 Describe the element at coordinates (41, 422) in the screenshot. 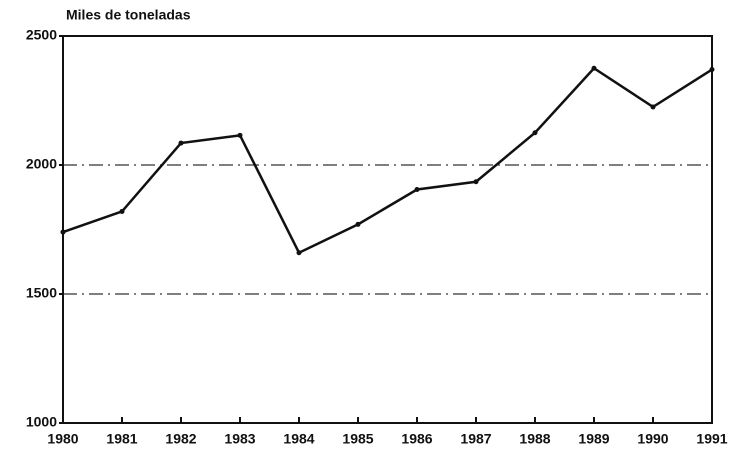

I see `y-tick-label: 1000` at that location.